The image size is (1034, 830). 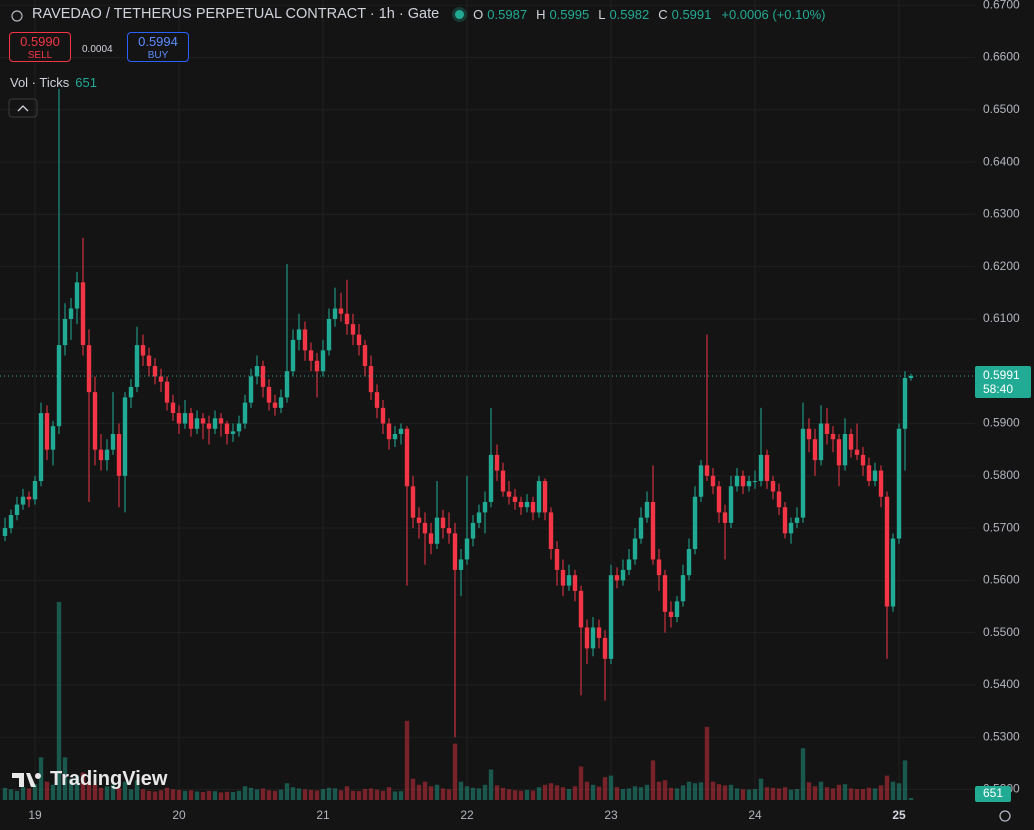 I want to click on ohlc-key: L, so click(x=602, y=14).